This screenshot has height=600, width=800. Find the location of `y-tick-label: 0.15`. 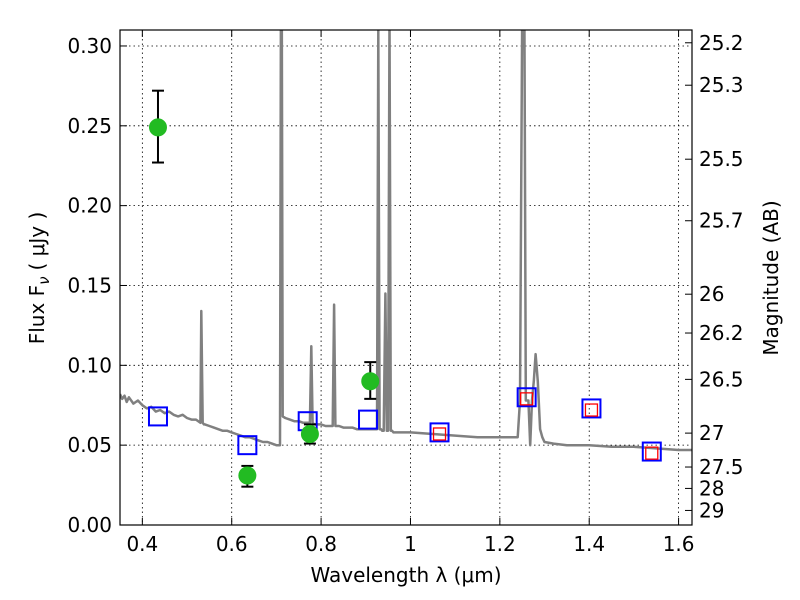

y-tick-label: 0.15 is located at coordinates (89, 285).